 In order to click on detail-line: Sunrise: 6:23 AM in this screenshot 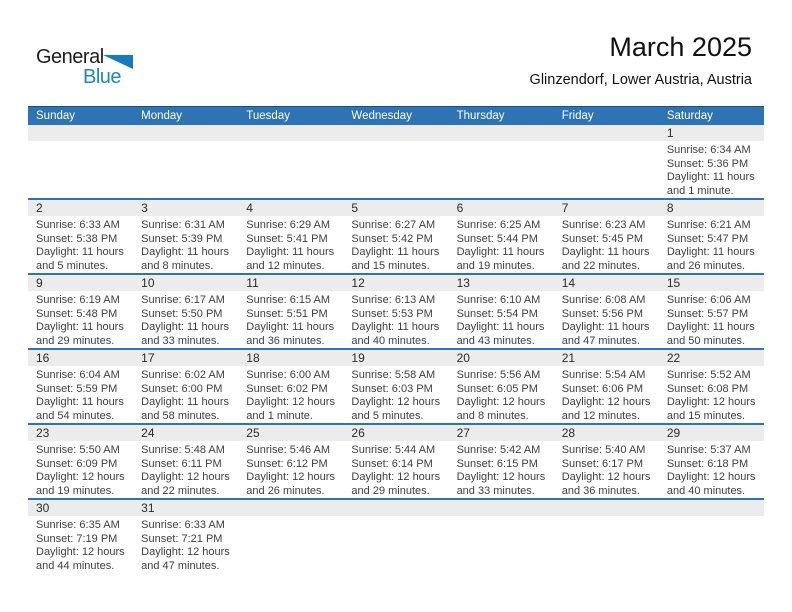, I will do `click(603, 225)`.